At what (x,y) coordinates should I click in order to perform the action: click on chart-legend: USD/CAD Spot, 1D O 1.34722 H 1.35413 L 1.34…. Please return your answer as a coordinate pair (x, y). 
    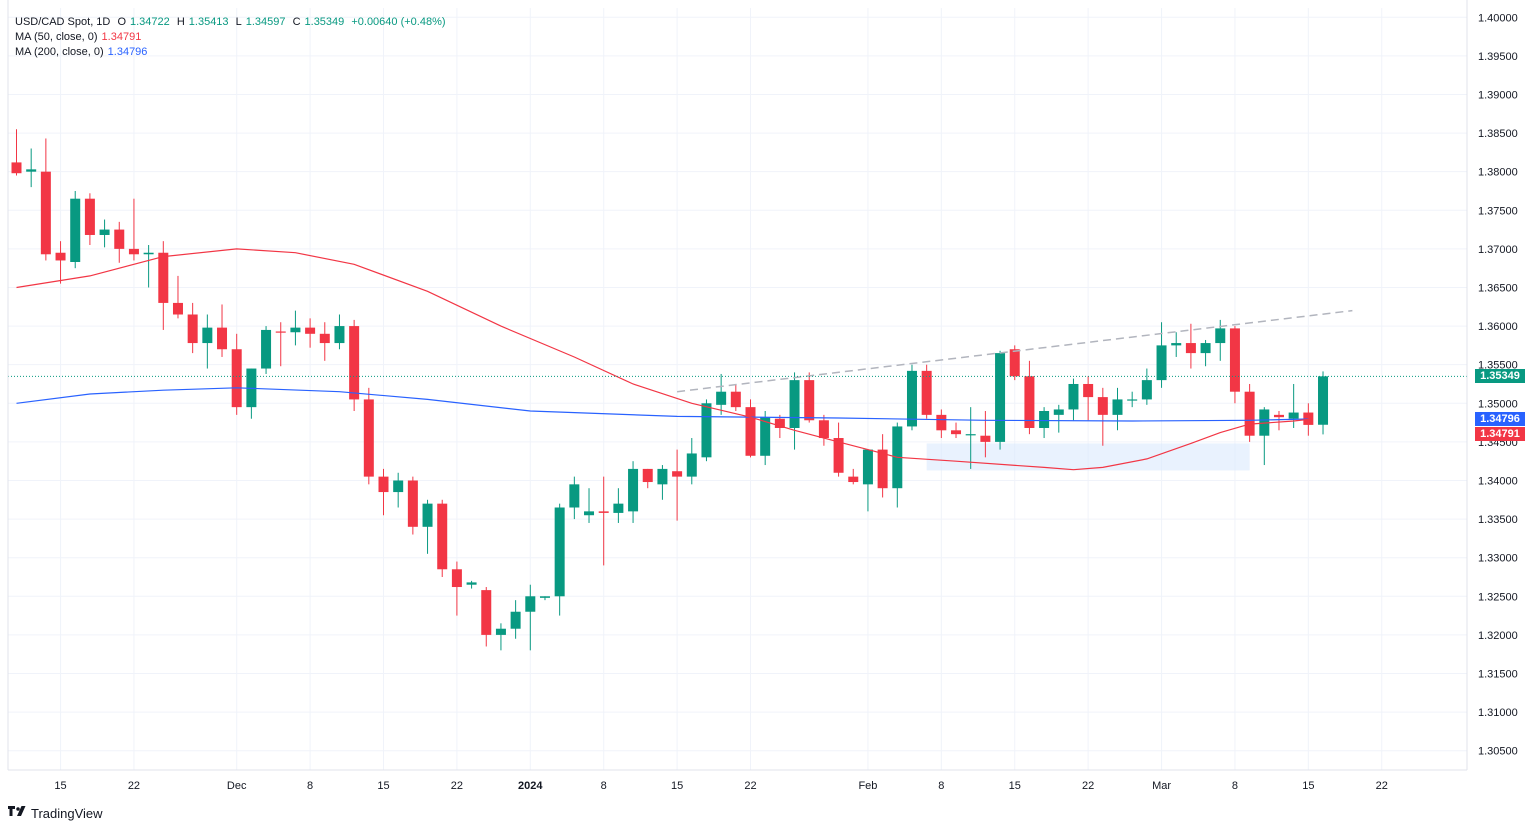
    Looking at the image, I should click on (232, 37).